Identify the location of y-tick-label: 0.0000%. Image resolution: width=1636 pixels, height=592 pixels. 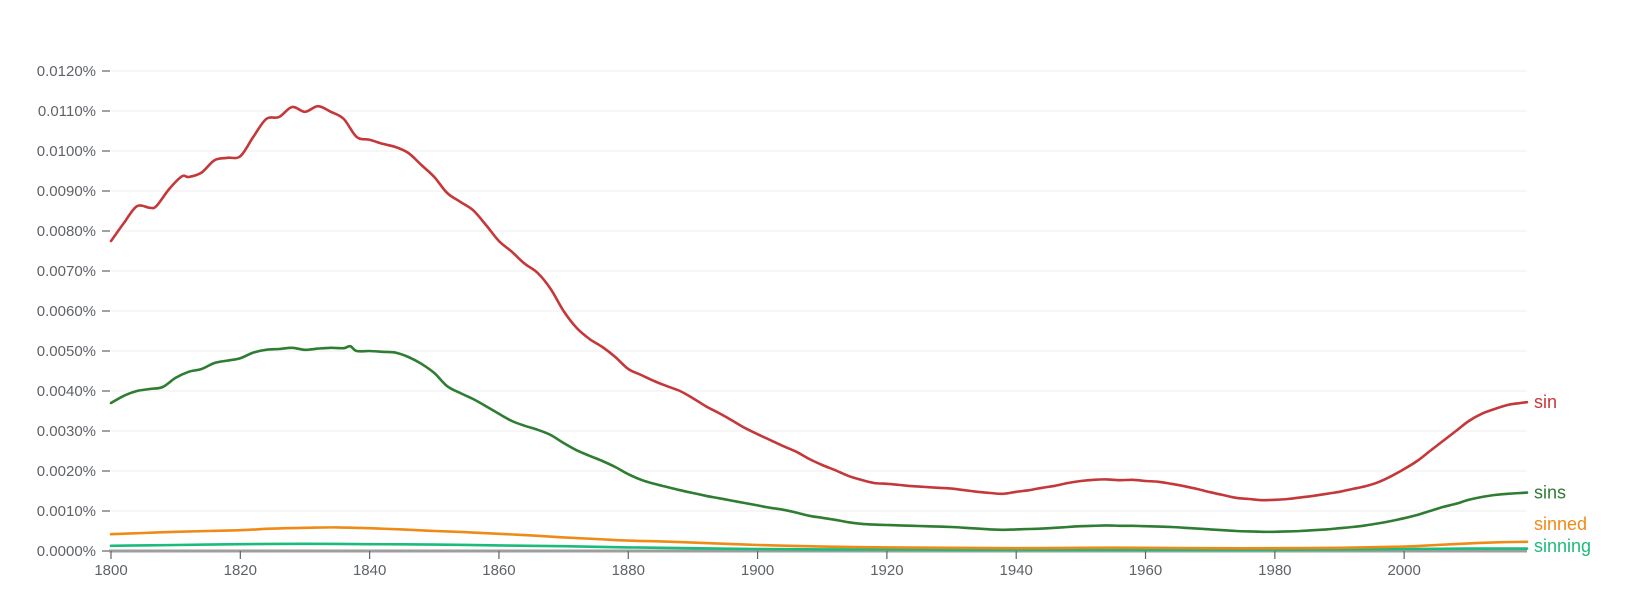
(66, 551).